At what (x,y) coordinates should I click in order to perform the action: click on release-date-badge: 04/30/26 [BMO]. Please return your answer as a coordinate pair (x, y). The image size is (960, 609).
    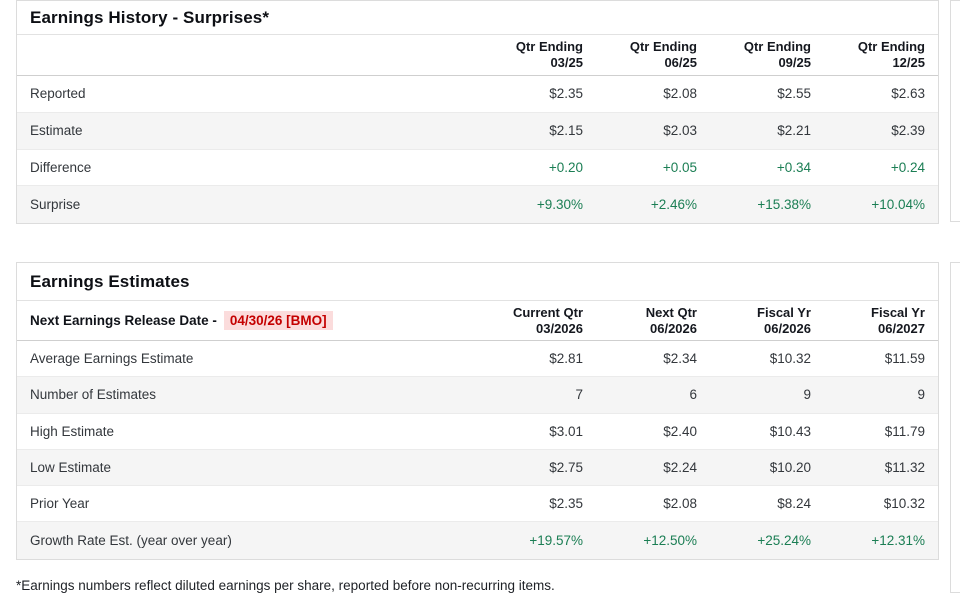
    Looking at the image, I should click on (278, 320).